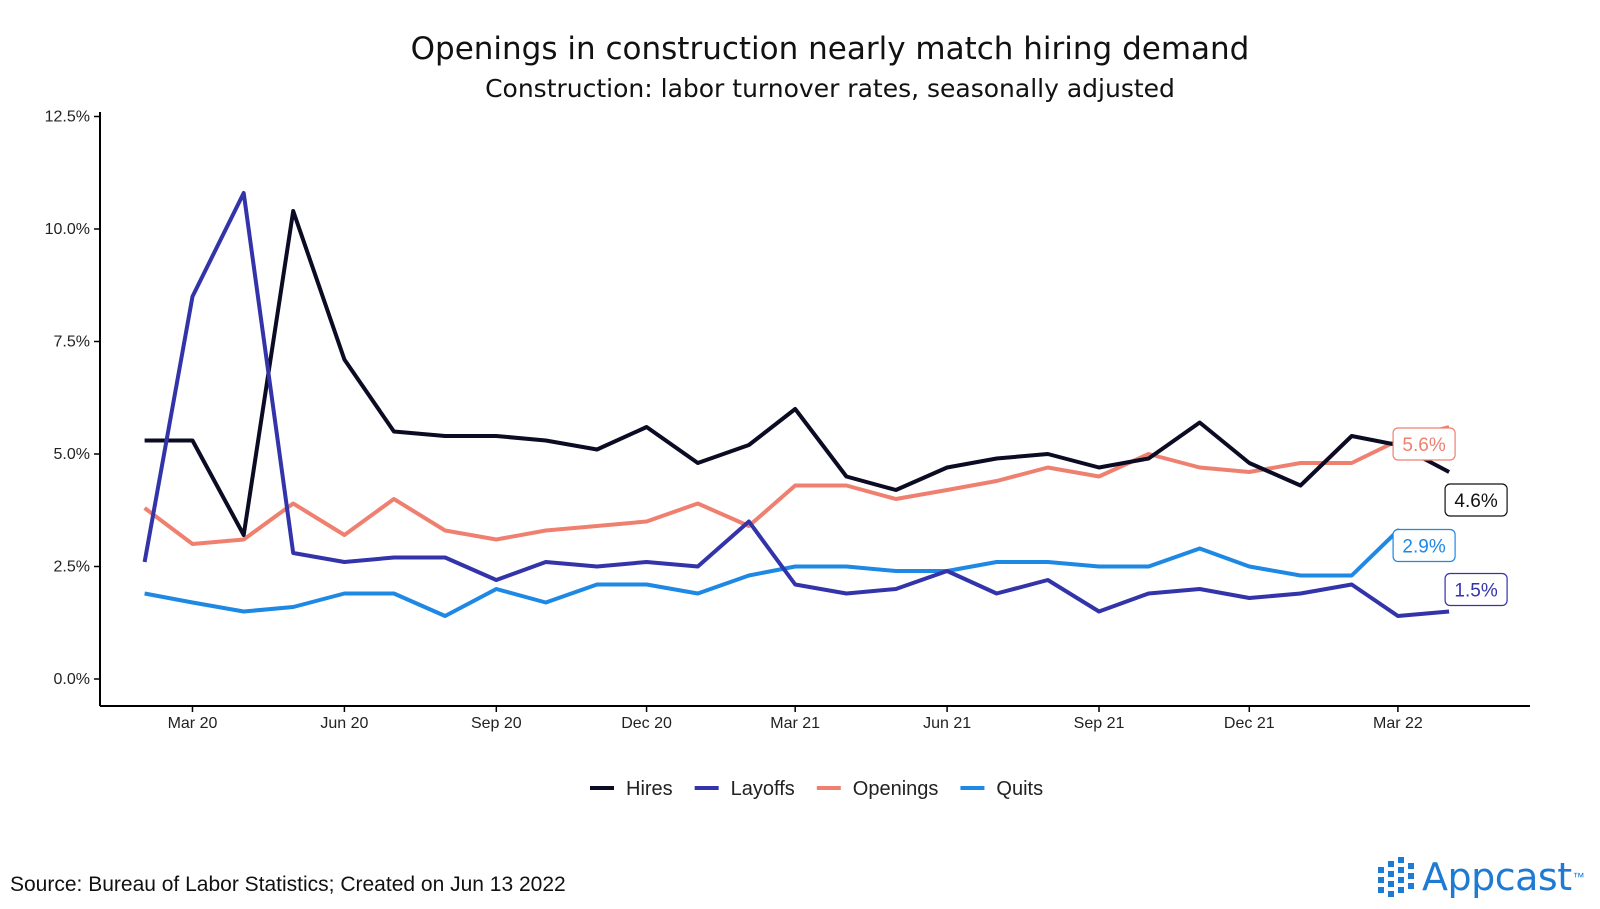 The height and width of the screenshot is (909, 1600). I want to click on brand-trademark: ™, so click(1578, 877).